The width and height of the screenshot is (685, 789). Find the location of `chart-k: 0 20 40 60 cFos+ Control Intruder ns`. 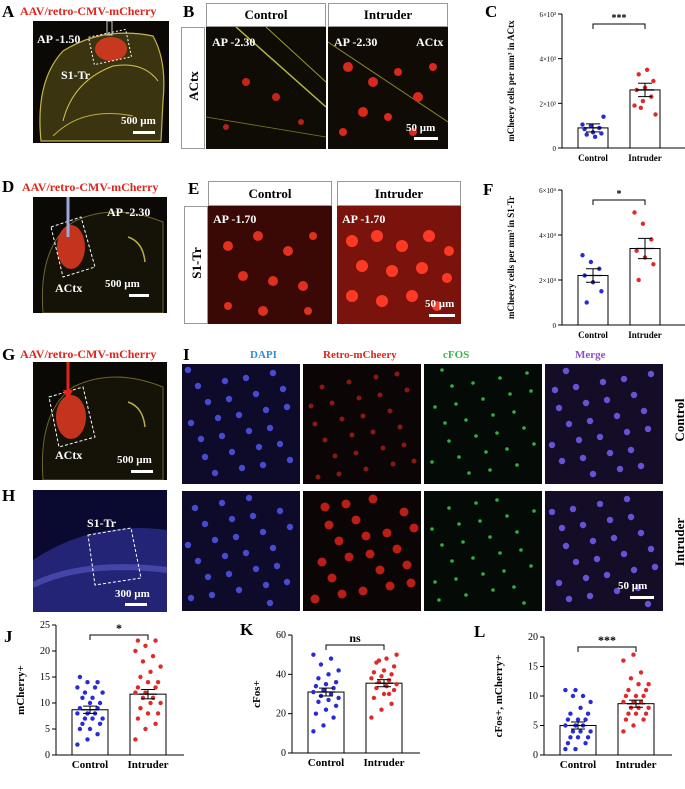

chart-k: 0 20 40 60 cFos+ Control Intruder ns is located at coordinates (335, 699).